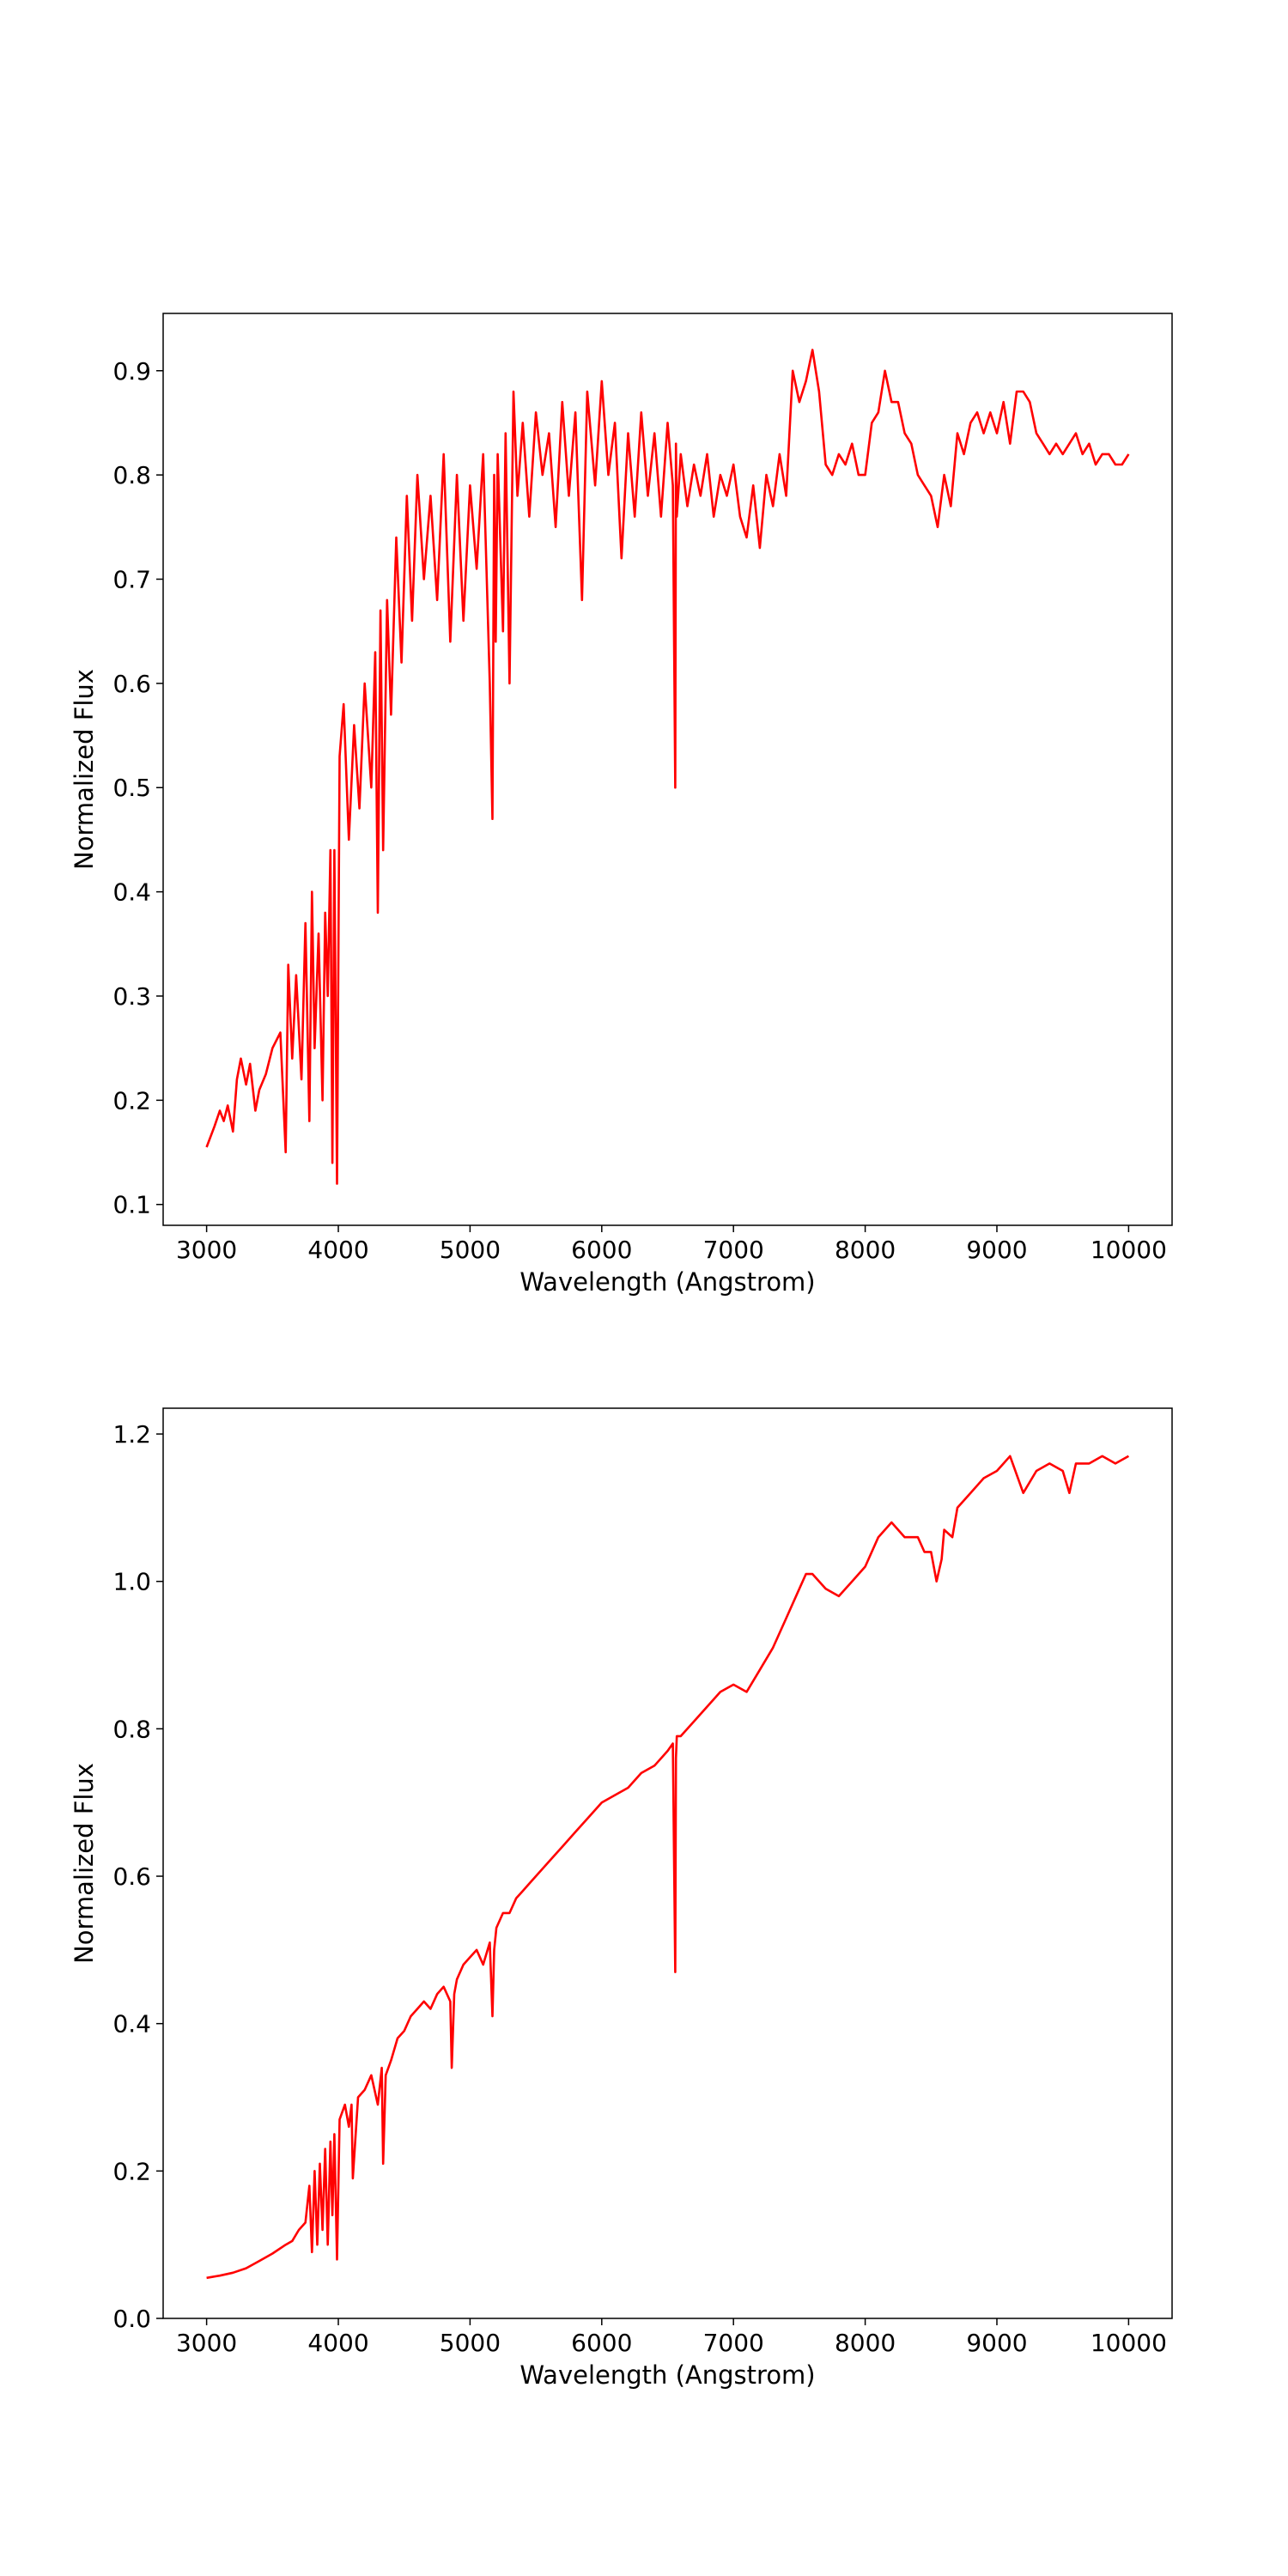 The width and height of the screenshot is (1288, 2576). I want to click on y-tick-label: 1.0, so click(132, 1582).